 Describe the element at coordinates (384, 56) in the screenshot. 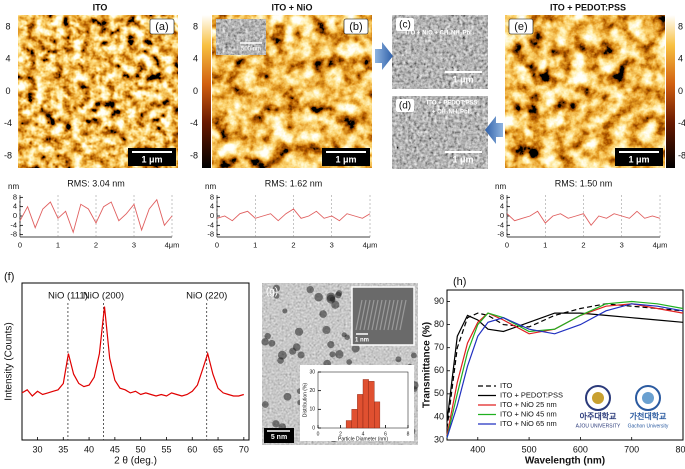

I see `arrow` at that location.